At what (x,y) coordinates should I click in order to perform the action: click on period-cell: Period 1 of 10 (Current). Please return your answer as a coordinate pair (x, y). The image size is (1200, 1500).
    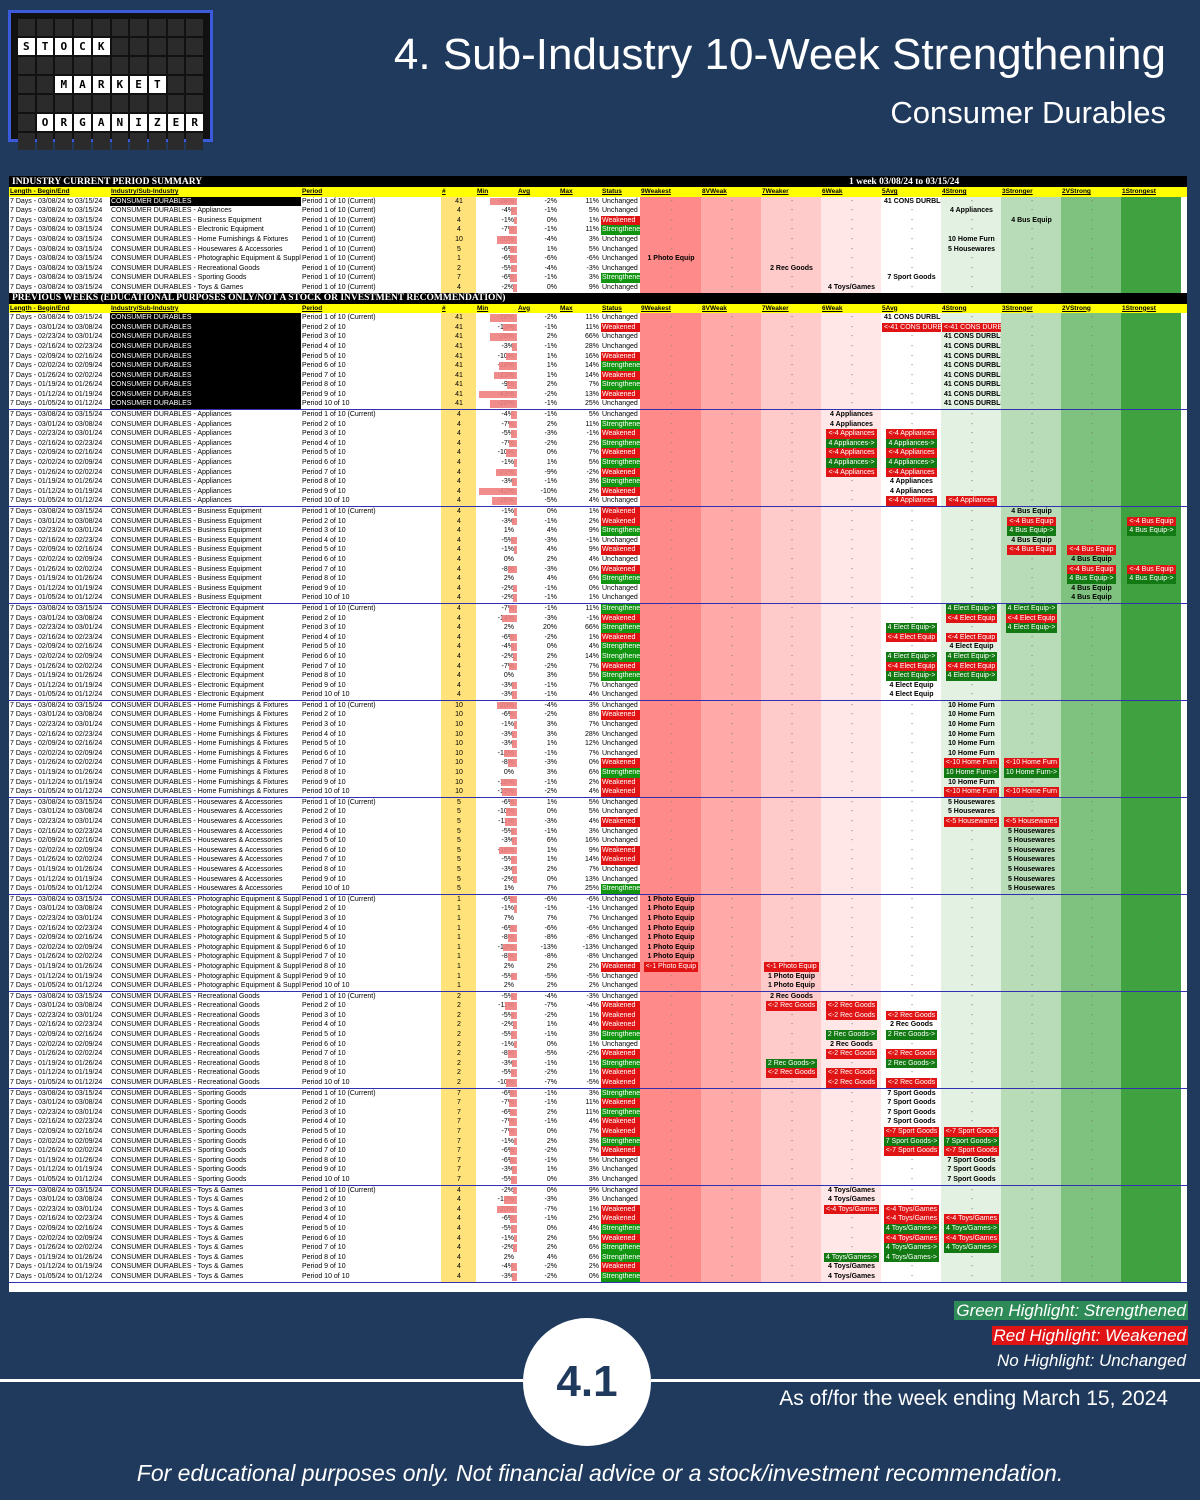
    Looking at the image, I should click on (339, 511).